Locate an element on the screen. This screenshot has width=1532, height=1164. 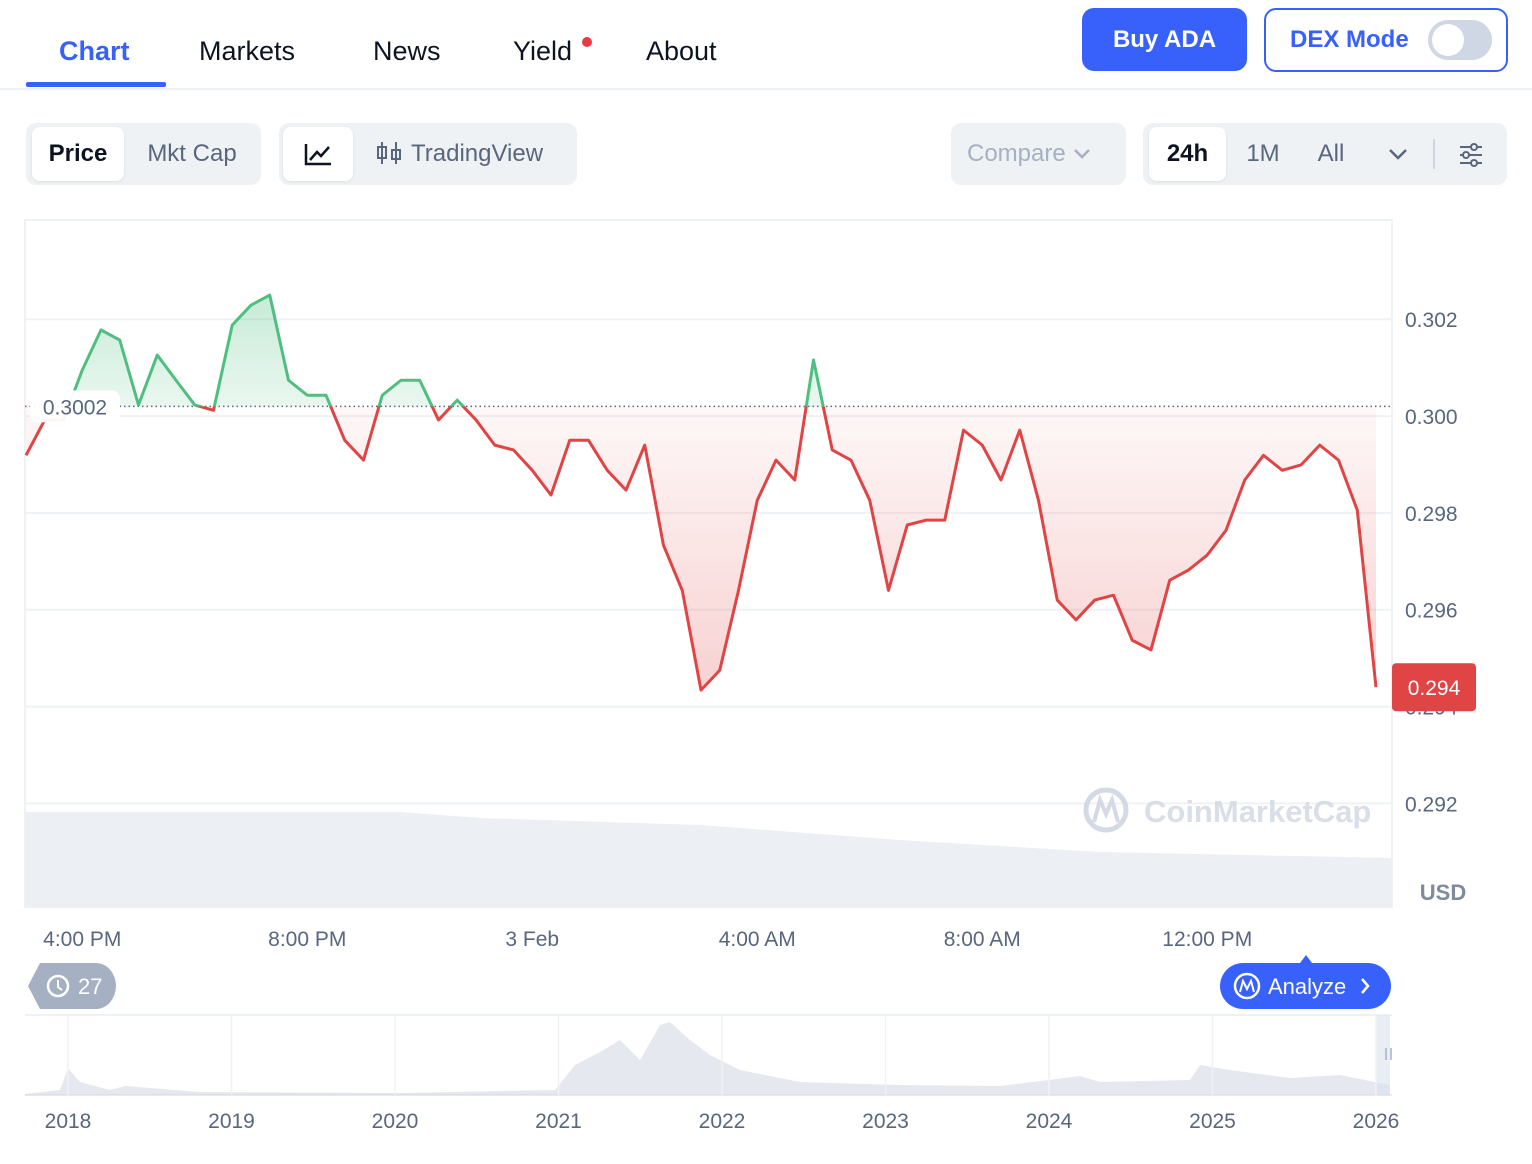
navigator-area is located at coordinates (707, 1058).